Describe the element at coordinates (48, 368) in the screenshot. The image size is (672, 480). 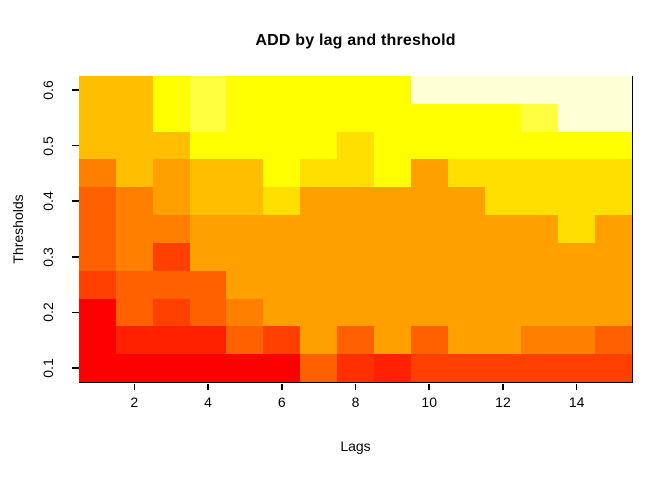
I see `y-axis-tick-label: 0.1` at that location.